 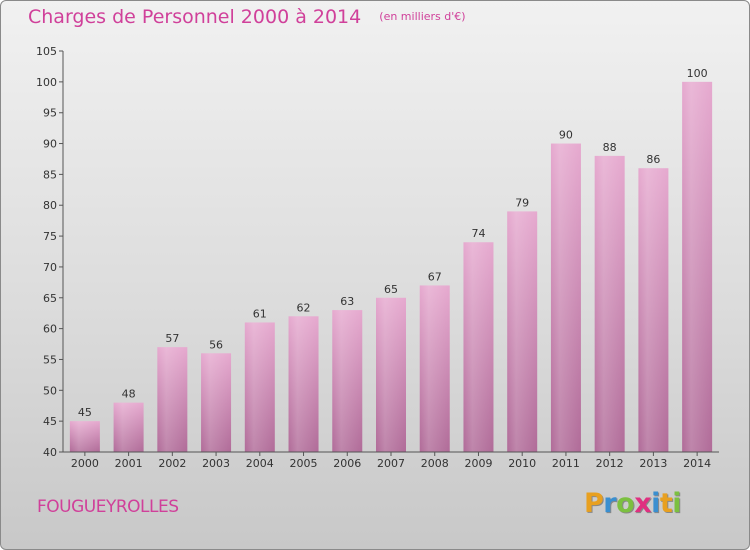 What do you see at coordinates (50, 205) in the screenshot?
I see `y-tick-label: 80` at bounding box center [50, 205].